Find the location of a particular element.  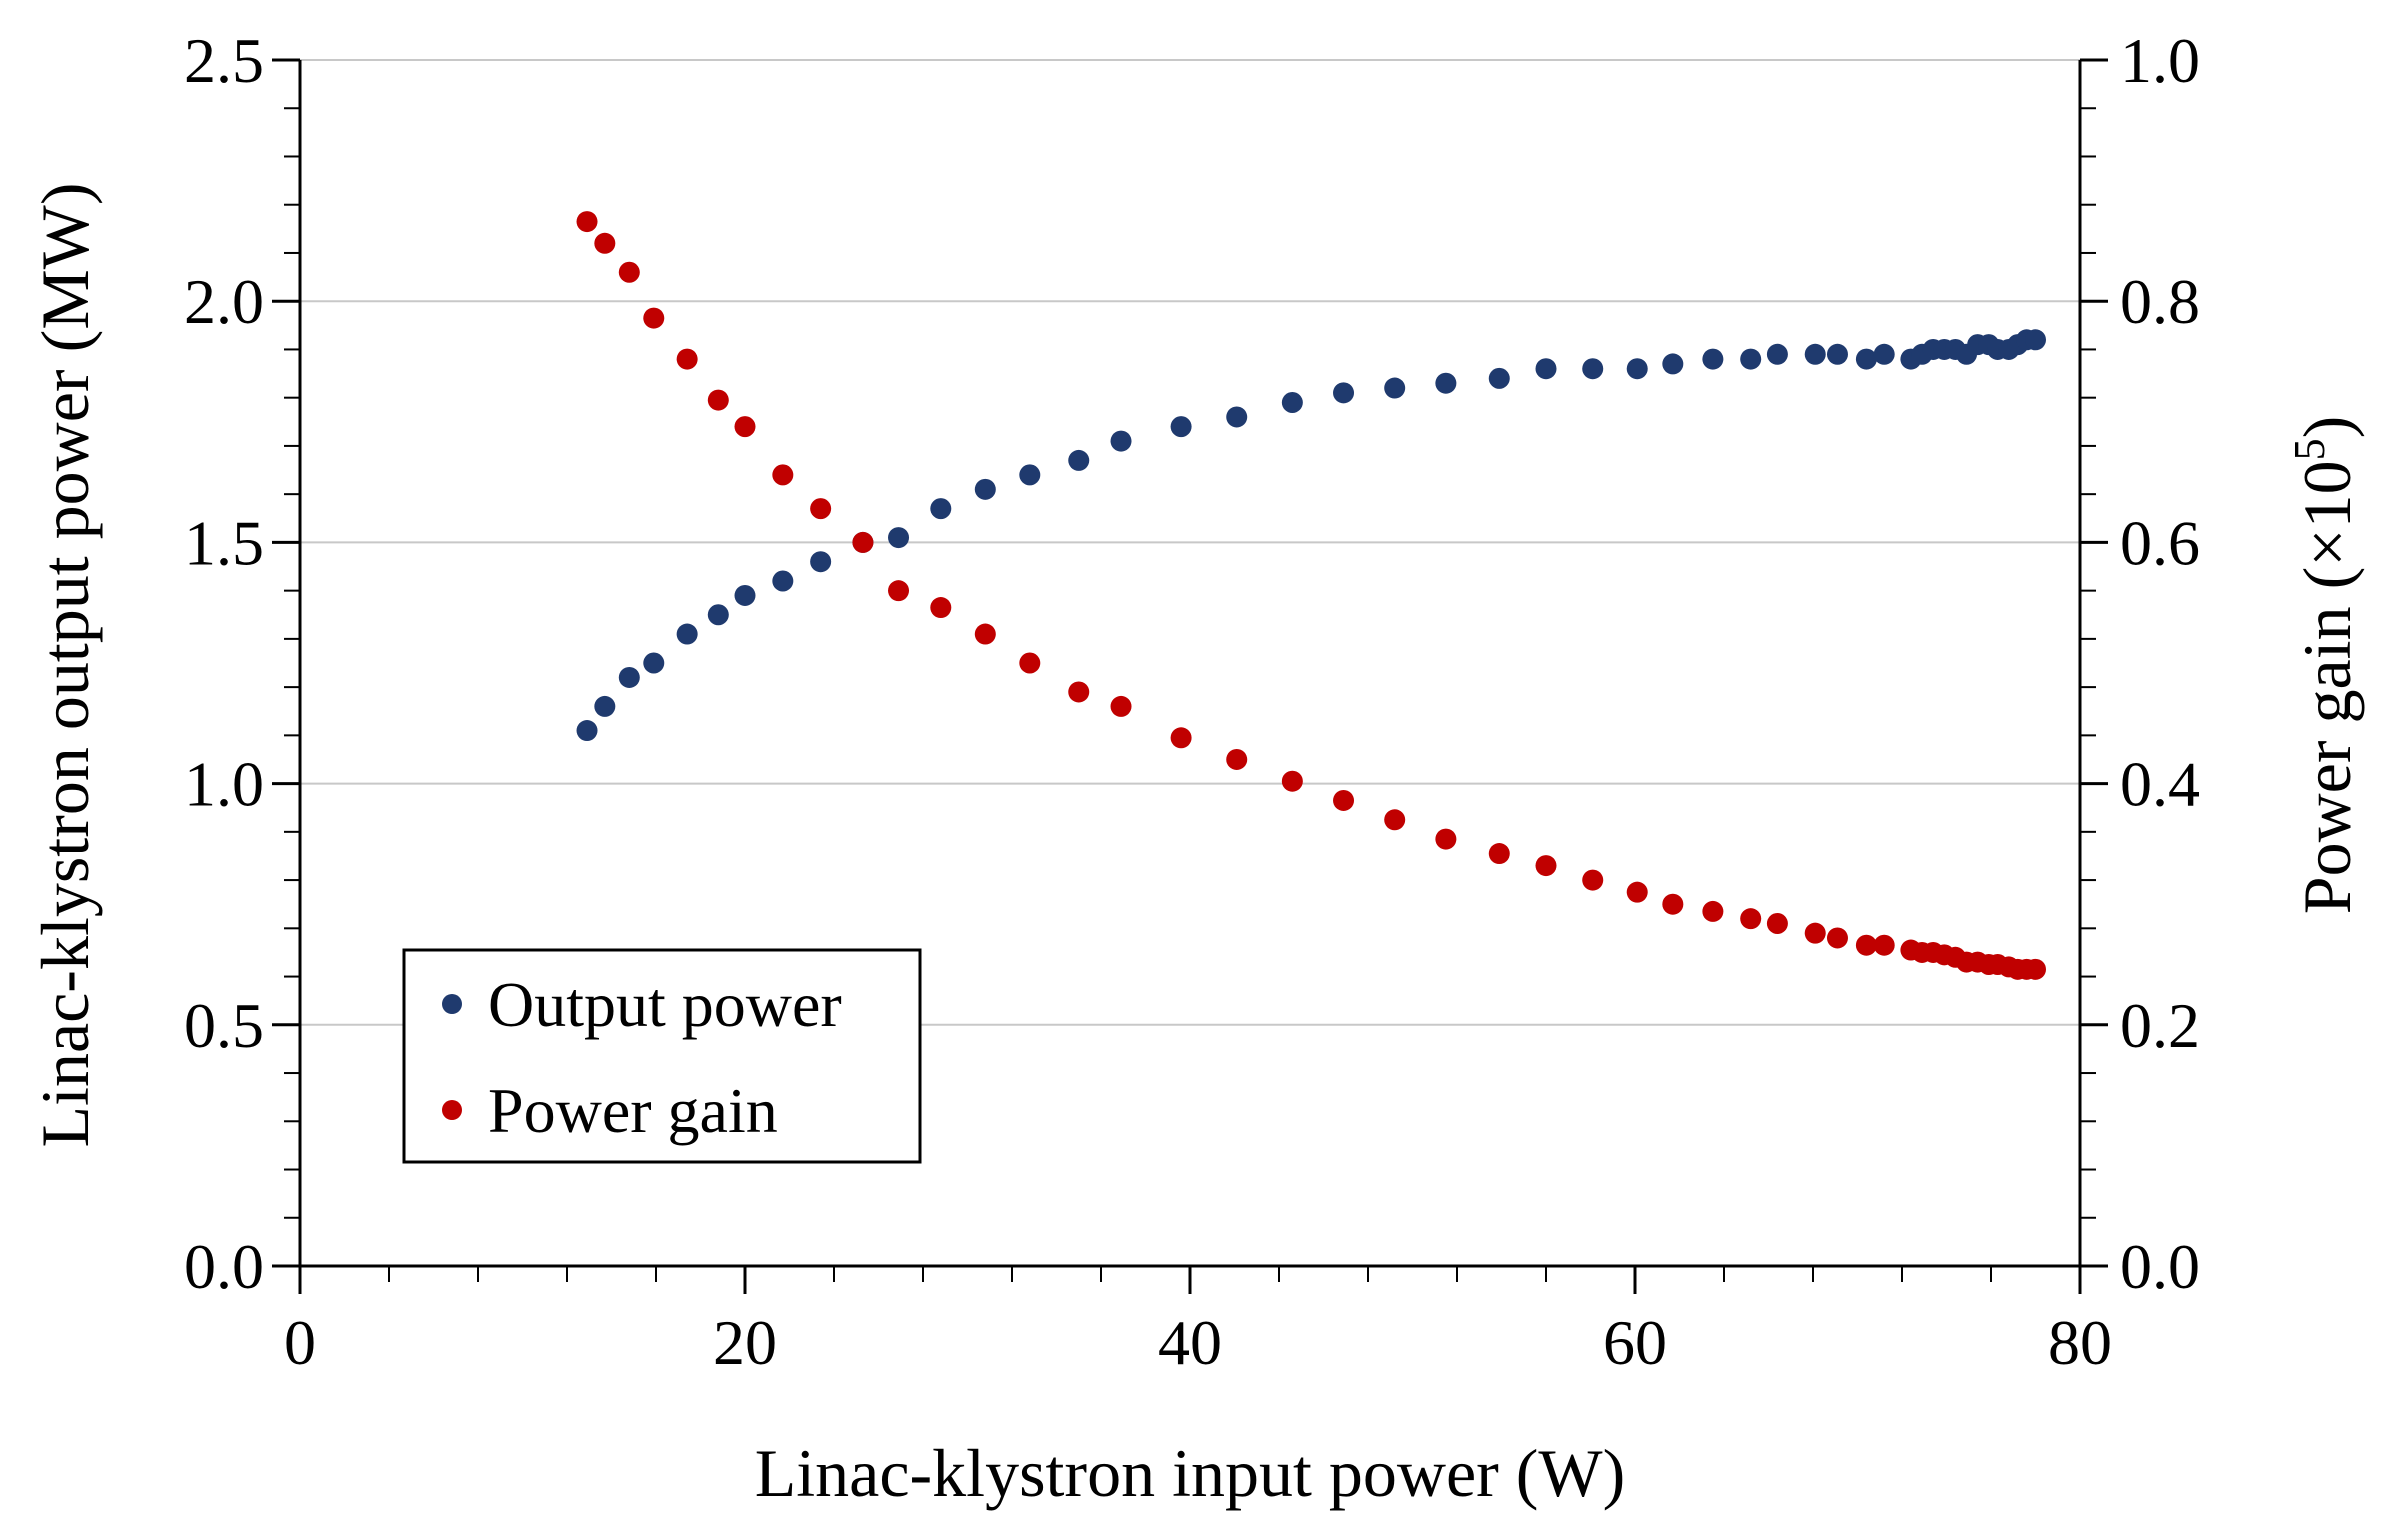

y-right-tick-label: 1.0 is located at coordinates (2160, 60).